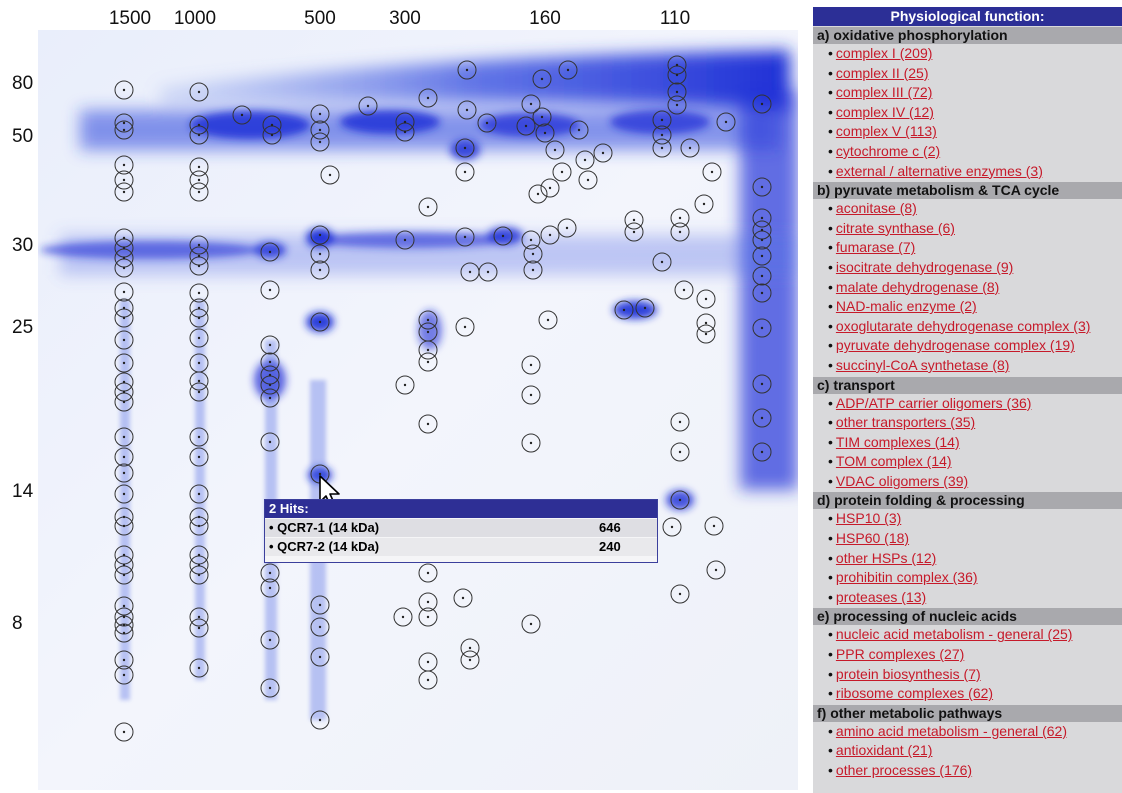 The width and height of the screenshot is (1122, 793). Describe the element at coordinates (872, 538) in the screenshot. I see `function-link-label: HSP60 (18)` at that location.